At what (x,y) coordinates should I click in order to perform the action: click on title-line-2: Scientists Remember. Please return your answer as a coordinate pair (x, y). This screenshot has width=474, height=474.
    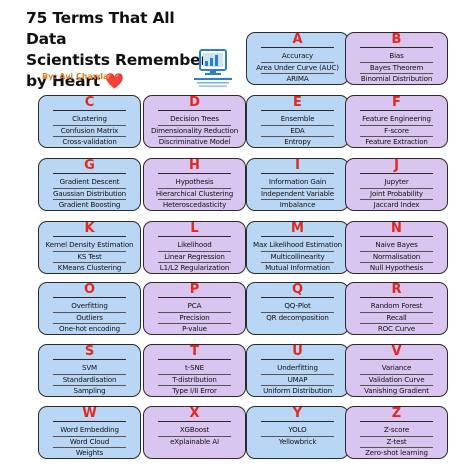
    Looking at the image, I should click on (117, 60).